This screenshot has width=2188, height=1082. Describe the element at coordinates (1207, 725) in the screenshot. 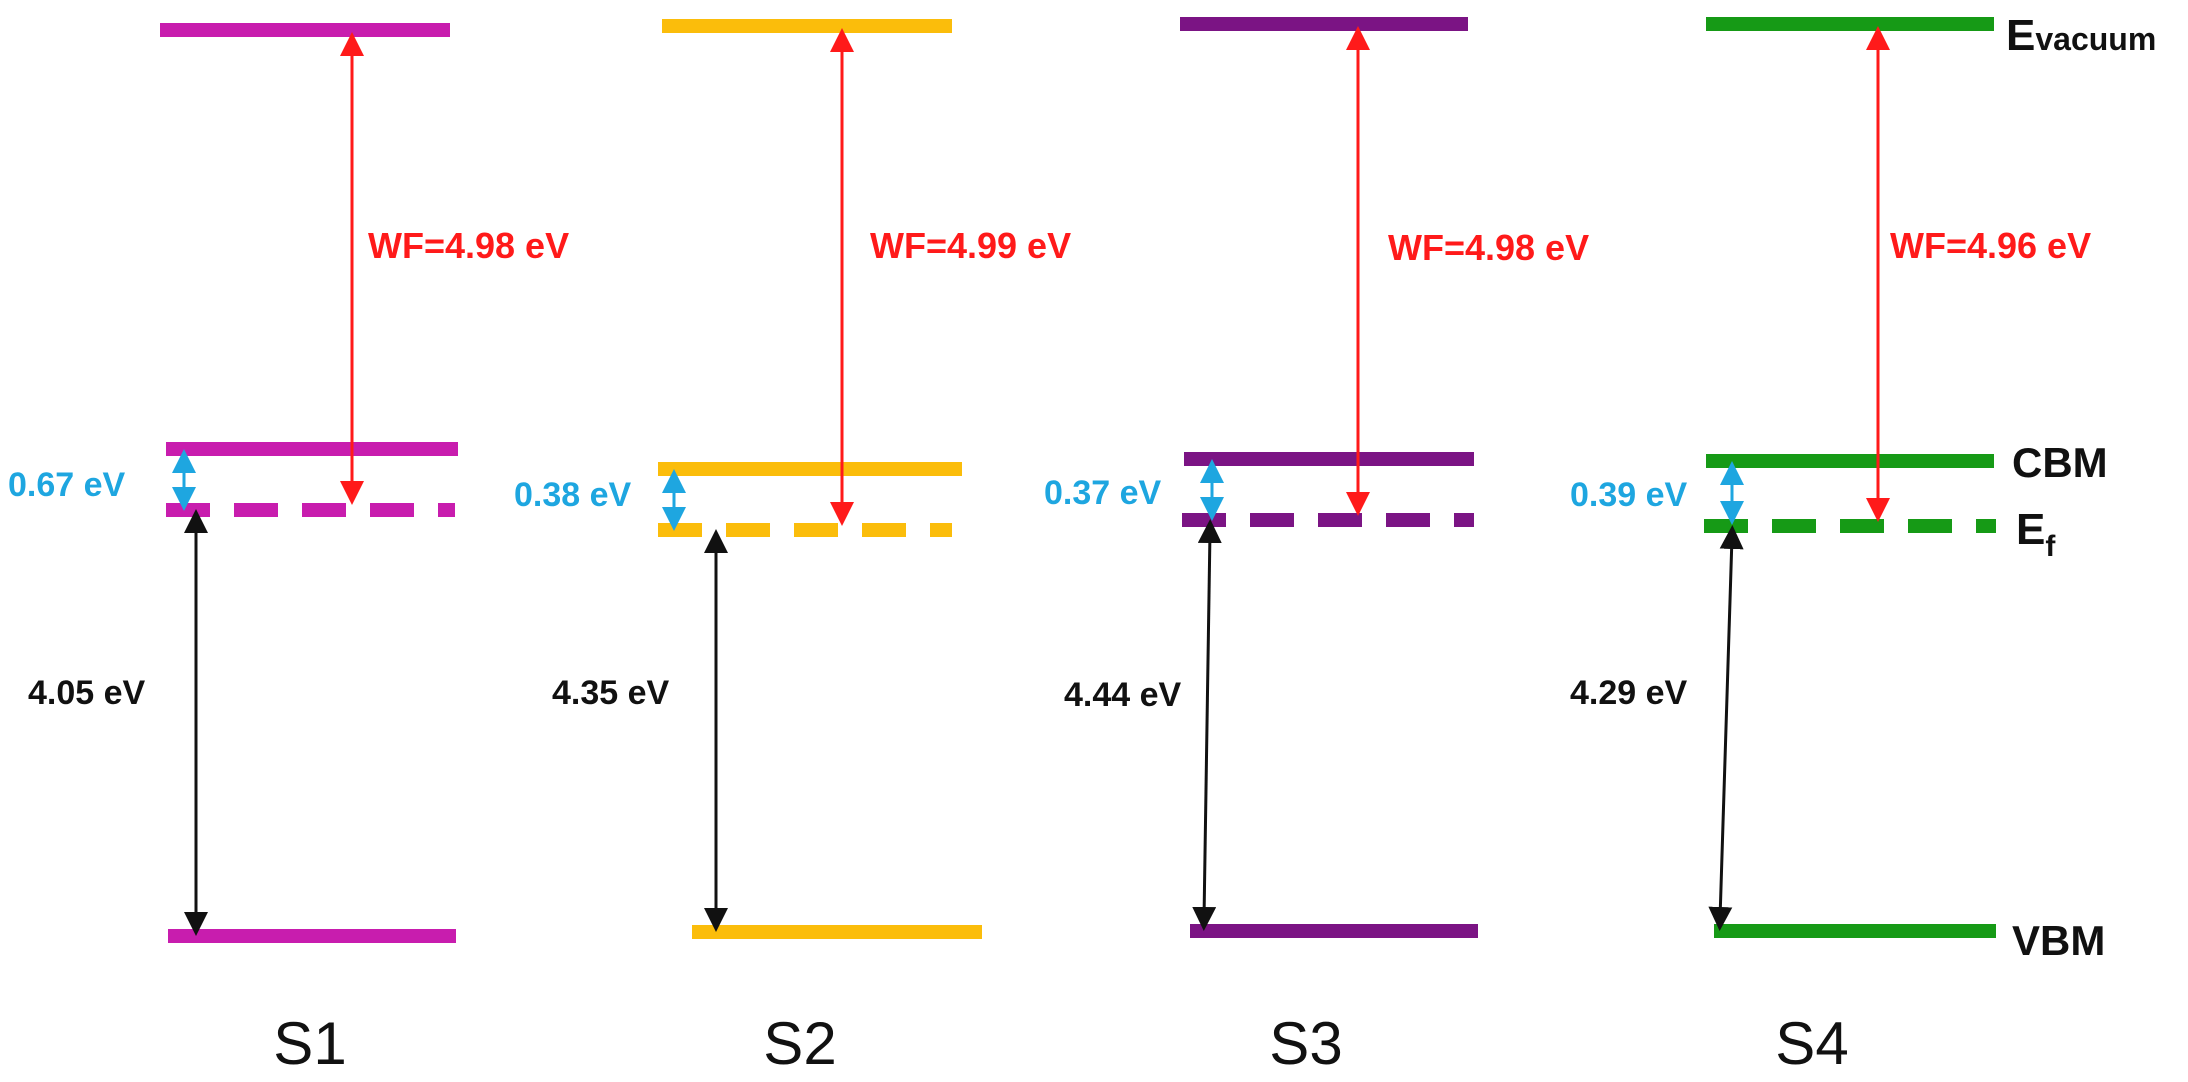

I see `s3-bandgap-arrow` at that location.